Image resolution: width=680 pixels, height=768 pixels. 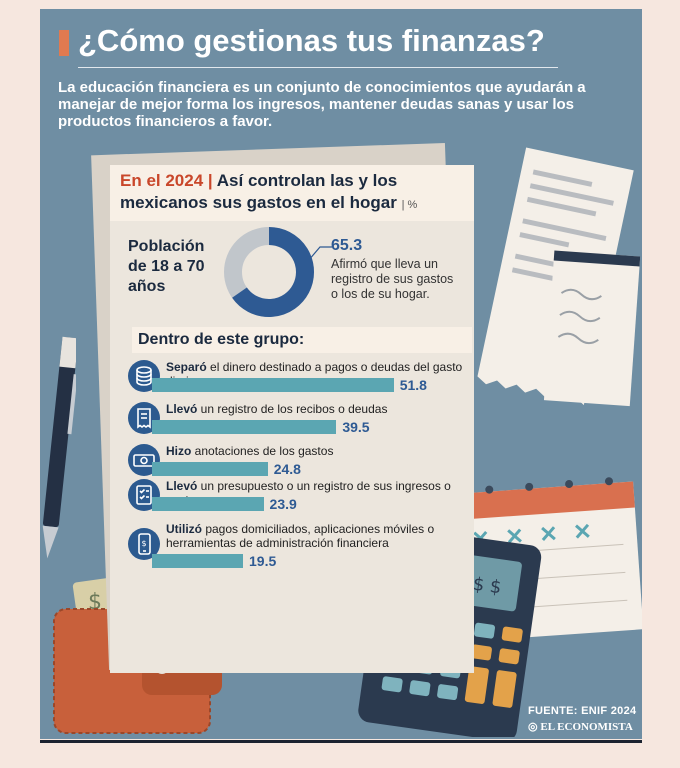 I want to click on donut-callout-line, so click(x=319, y=254).